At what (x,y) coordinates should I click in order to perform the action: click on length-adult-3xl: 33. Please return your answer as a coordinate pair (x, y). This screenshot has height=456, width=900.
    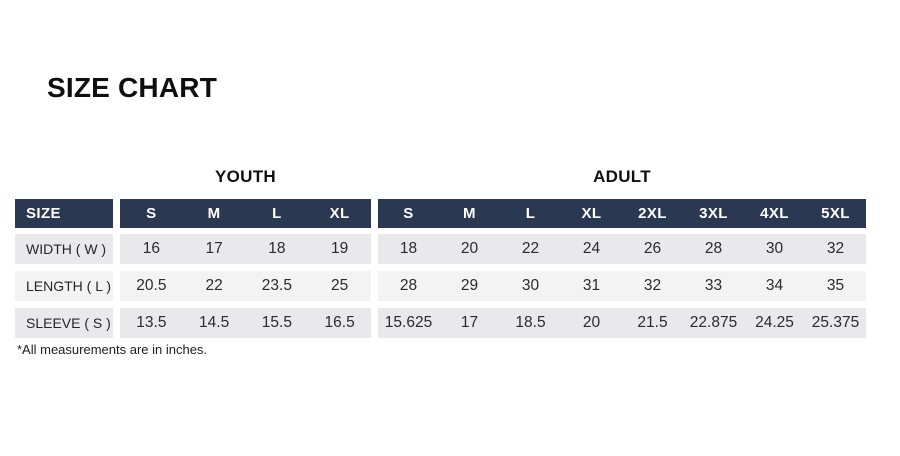
    Looking at the image, I should click on (713, 286).